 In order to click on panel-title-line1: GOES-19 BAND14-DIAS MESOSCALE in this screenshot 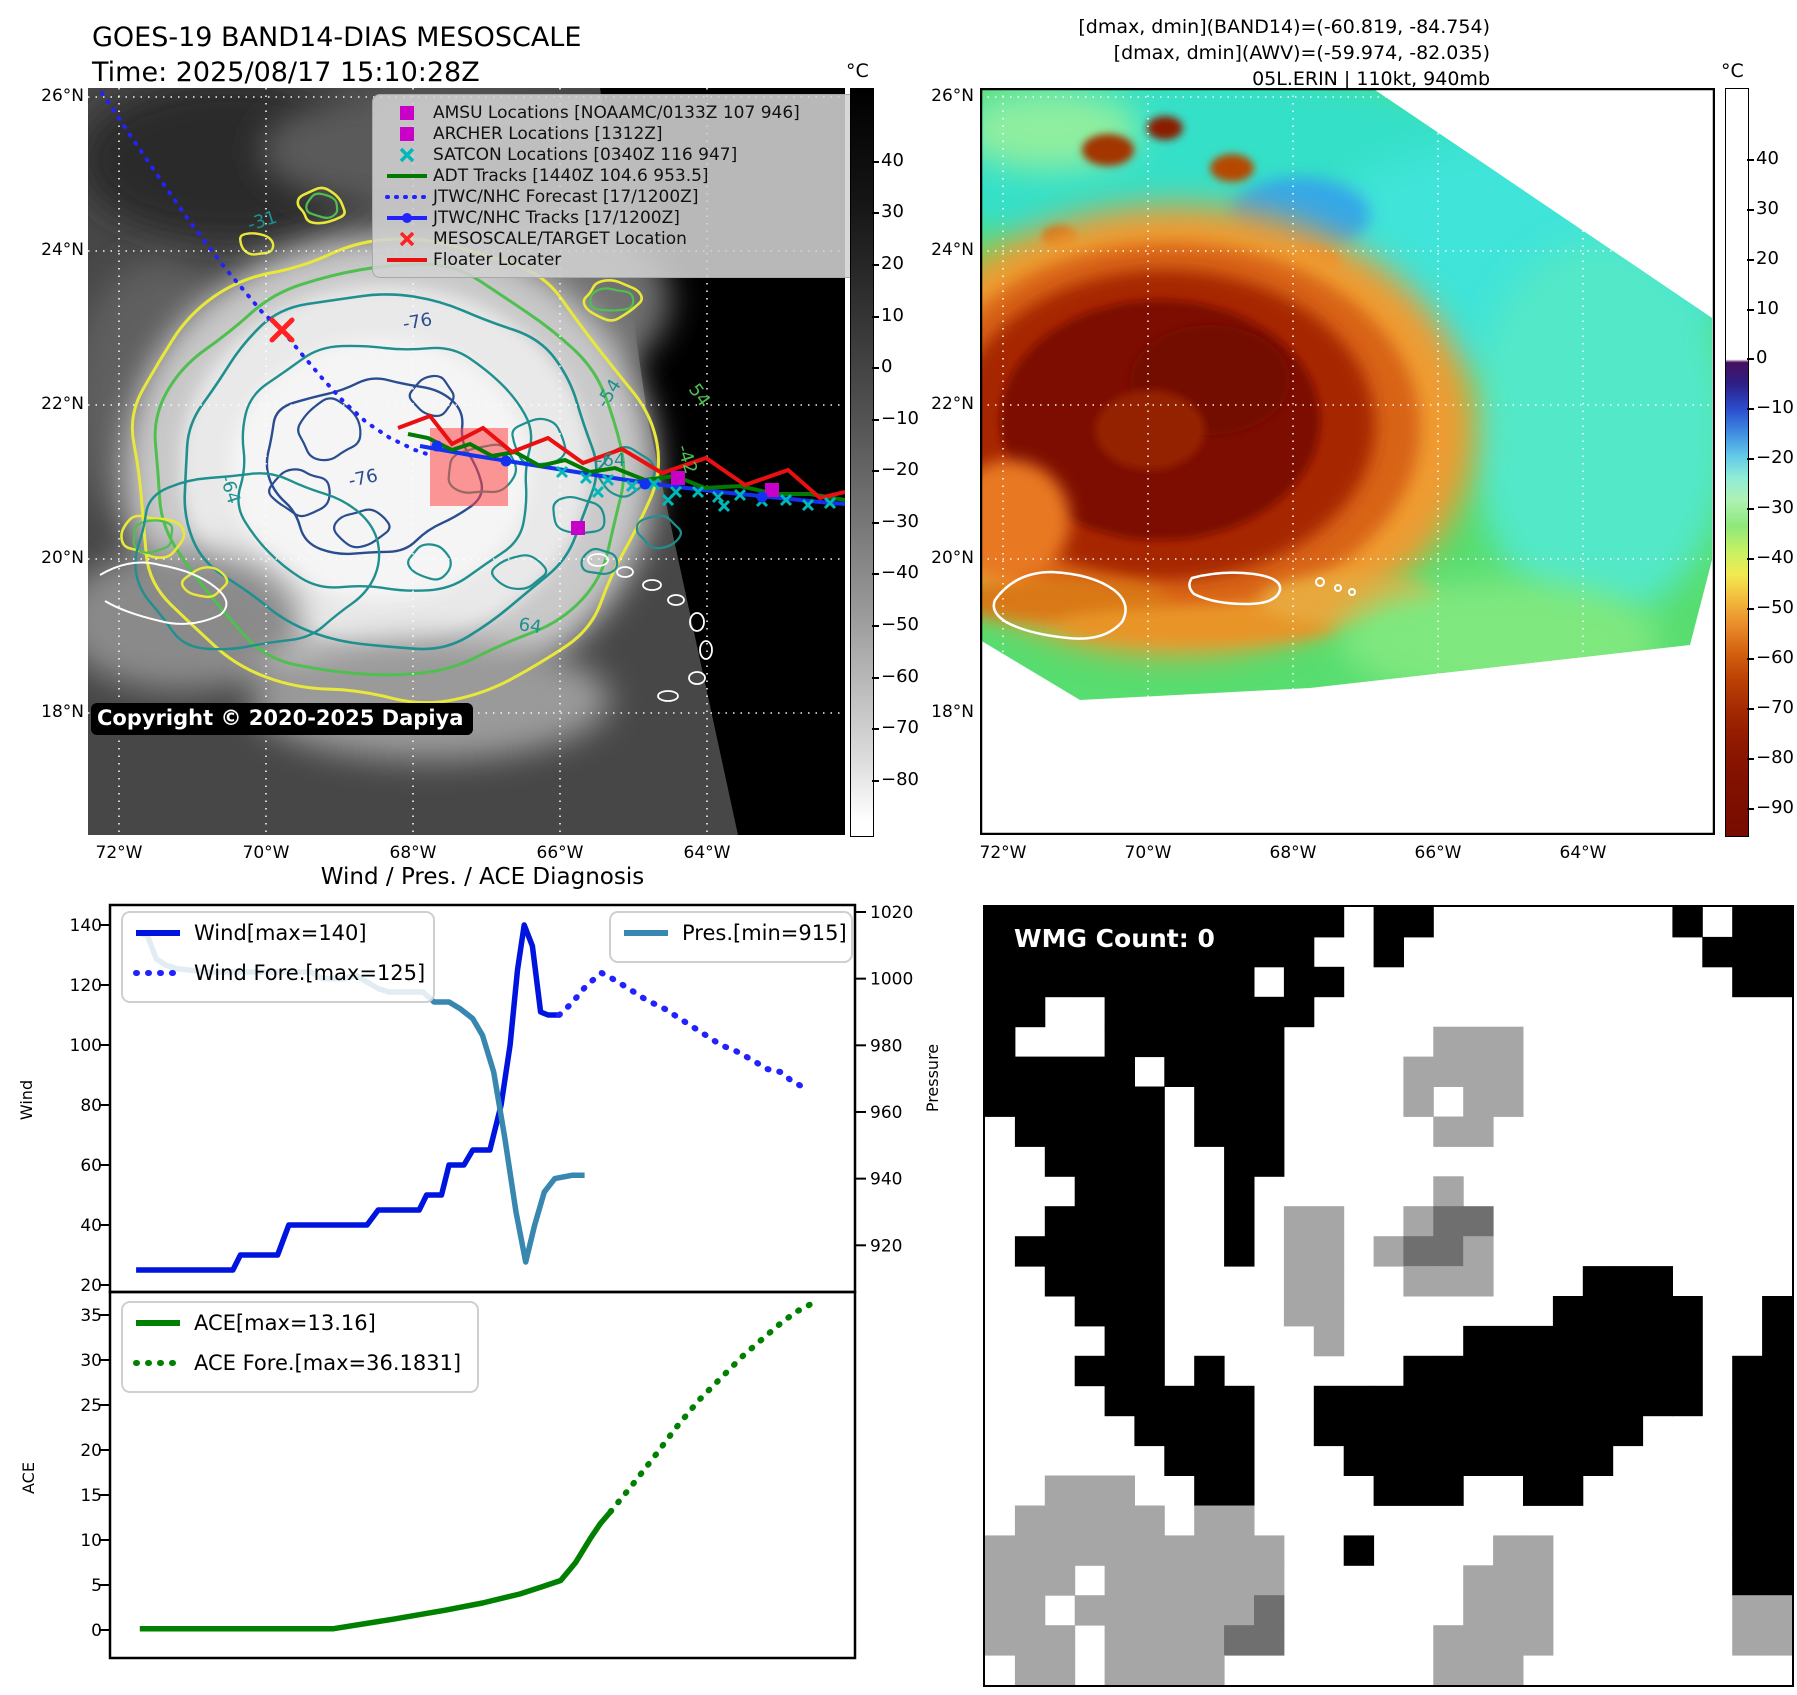, I will do `click(337, 37)`.